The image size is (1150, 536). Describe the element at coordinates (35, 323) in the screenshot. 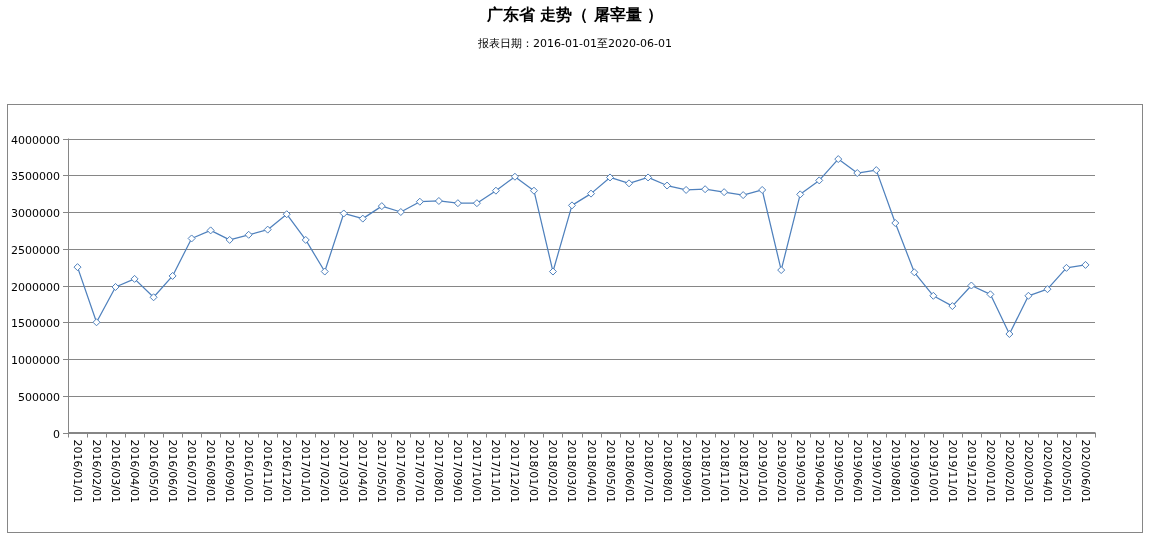

I see `y-tick-label: 1500000` at that location.